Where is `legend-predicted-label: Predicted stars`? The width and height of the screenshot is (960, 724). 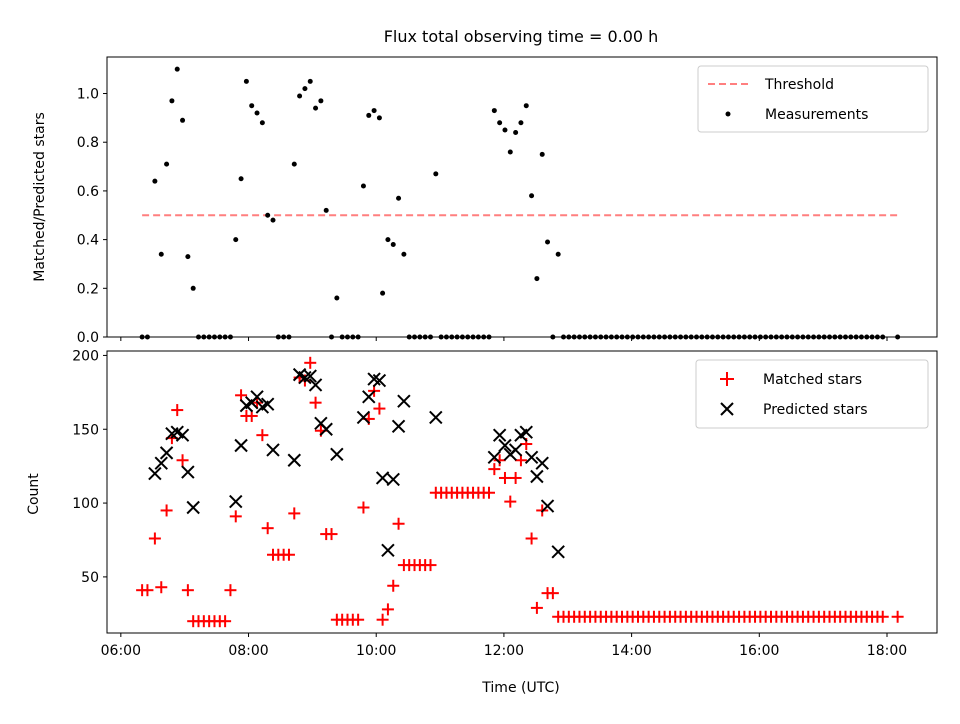 legend-predicted-label: Predicted stars is located at coordinates (815, 410).